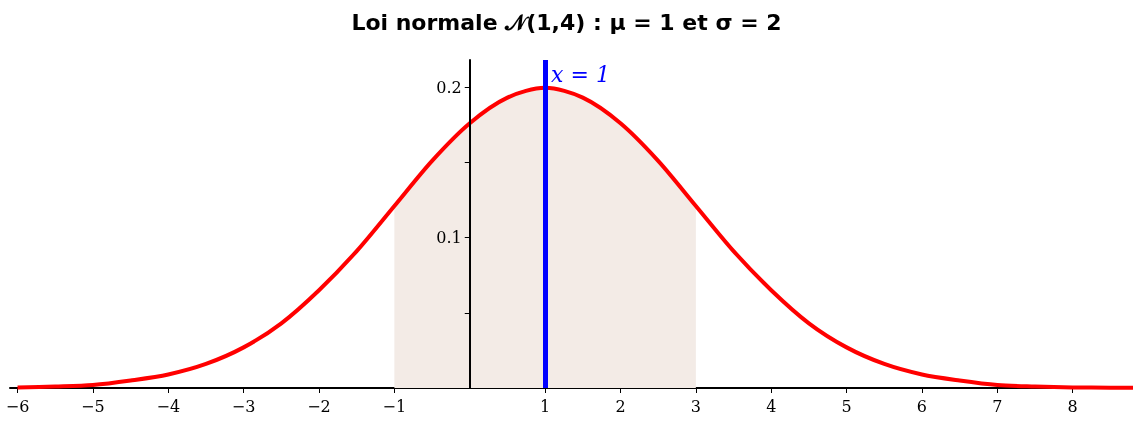  I want to click on x-tick-label: 3, so click(695, 406).